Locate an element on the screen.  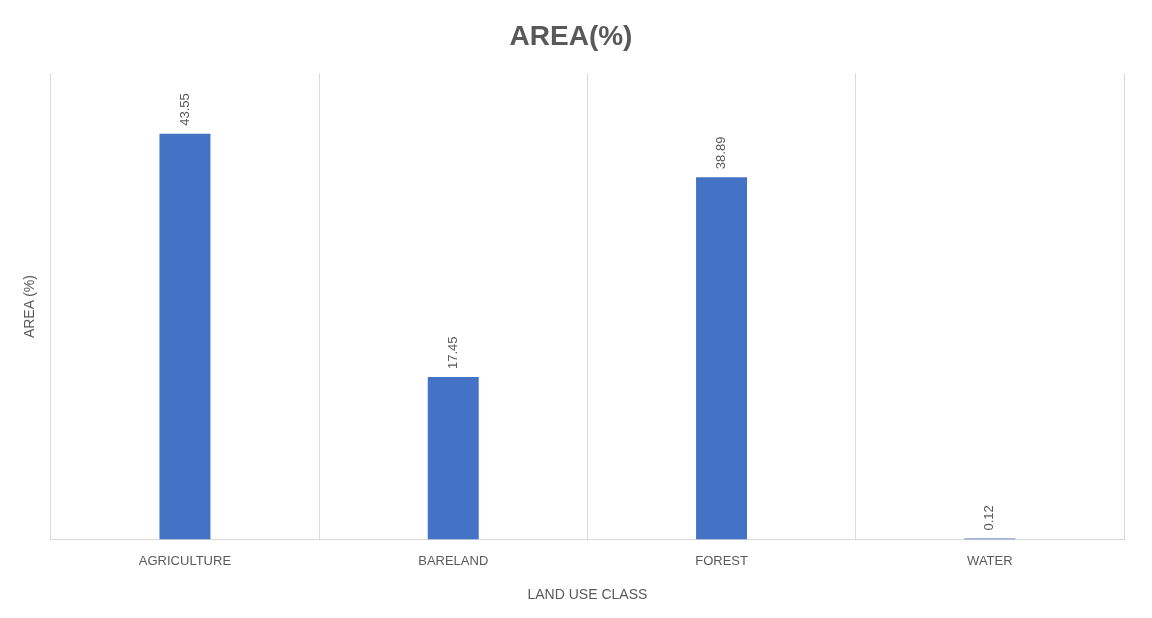
data-label: 43.55 is located at coordinates (184, 109).